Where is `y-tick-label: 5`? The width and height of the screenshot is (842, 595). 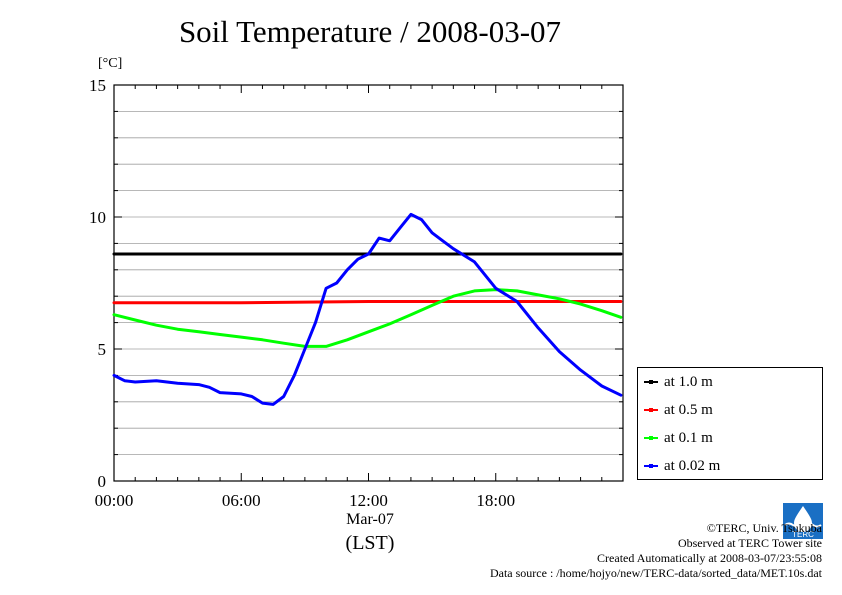 y-tick-label: 5 is located at coordinates (102, 349).